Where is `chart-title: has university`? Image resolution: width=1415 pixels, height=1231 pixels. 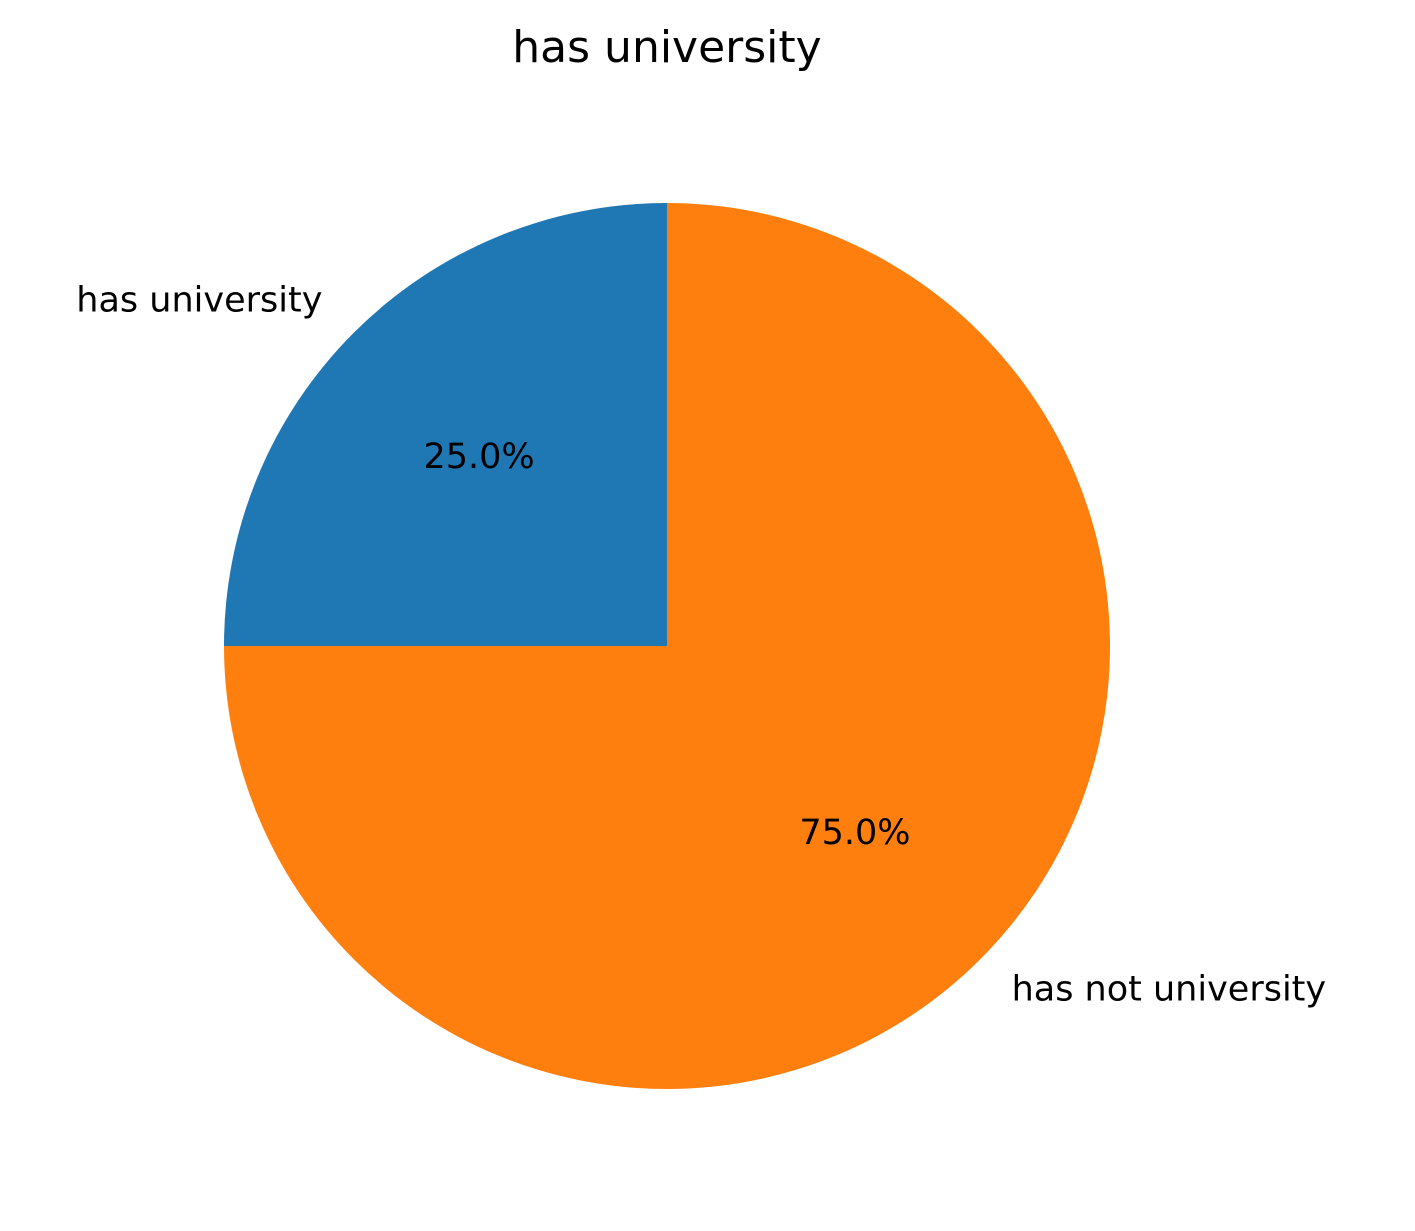
chart-title: has university is located at coordinates (667, 47).